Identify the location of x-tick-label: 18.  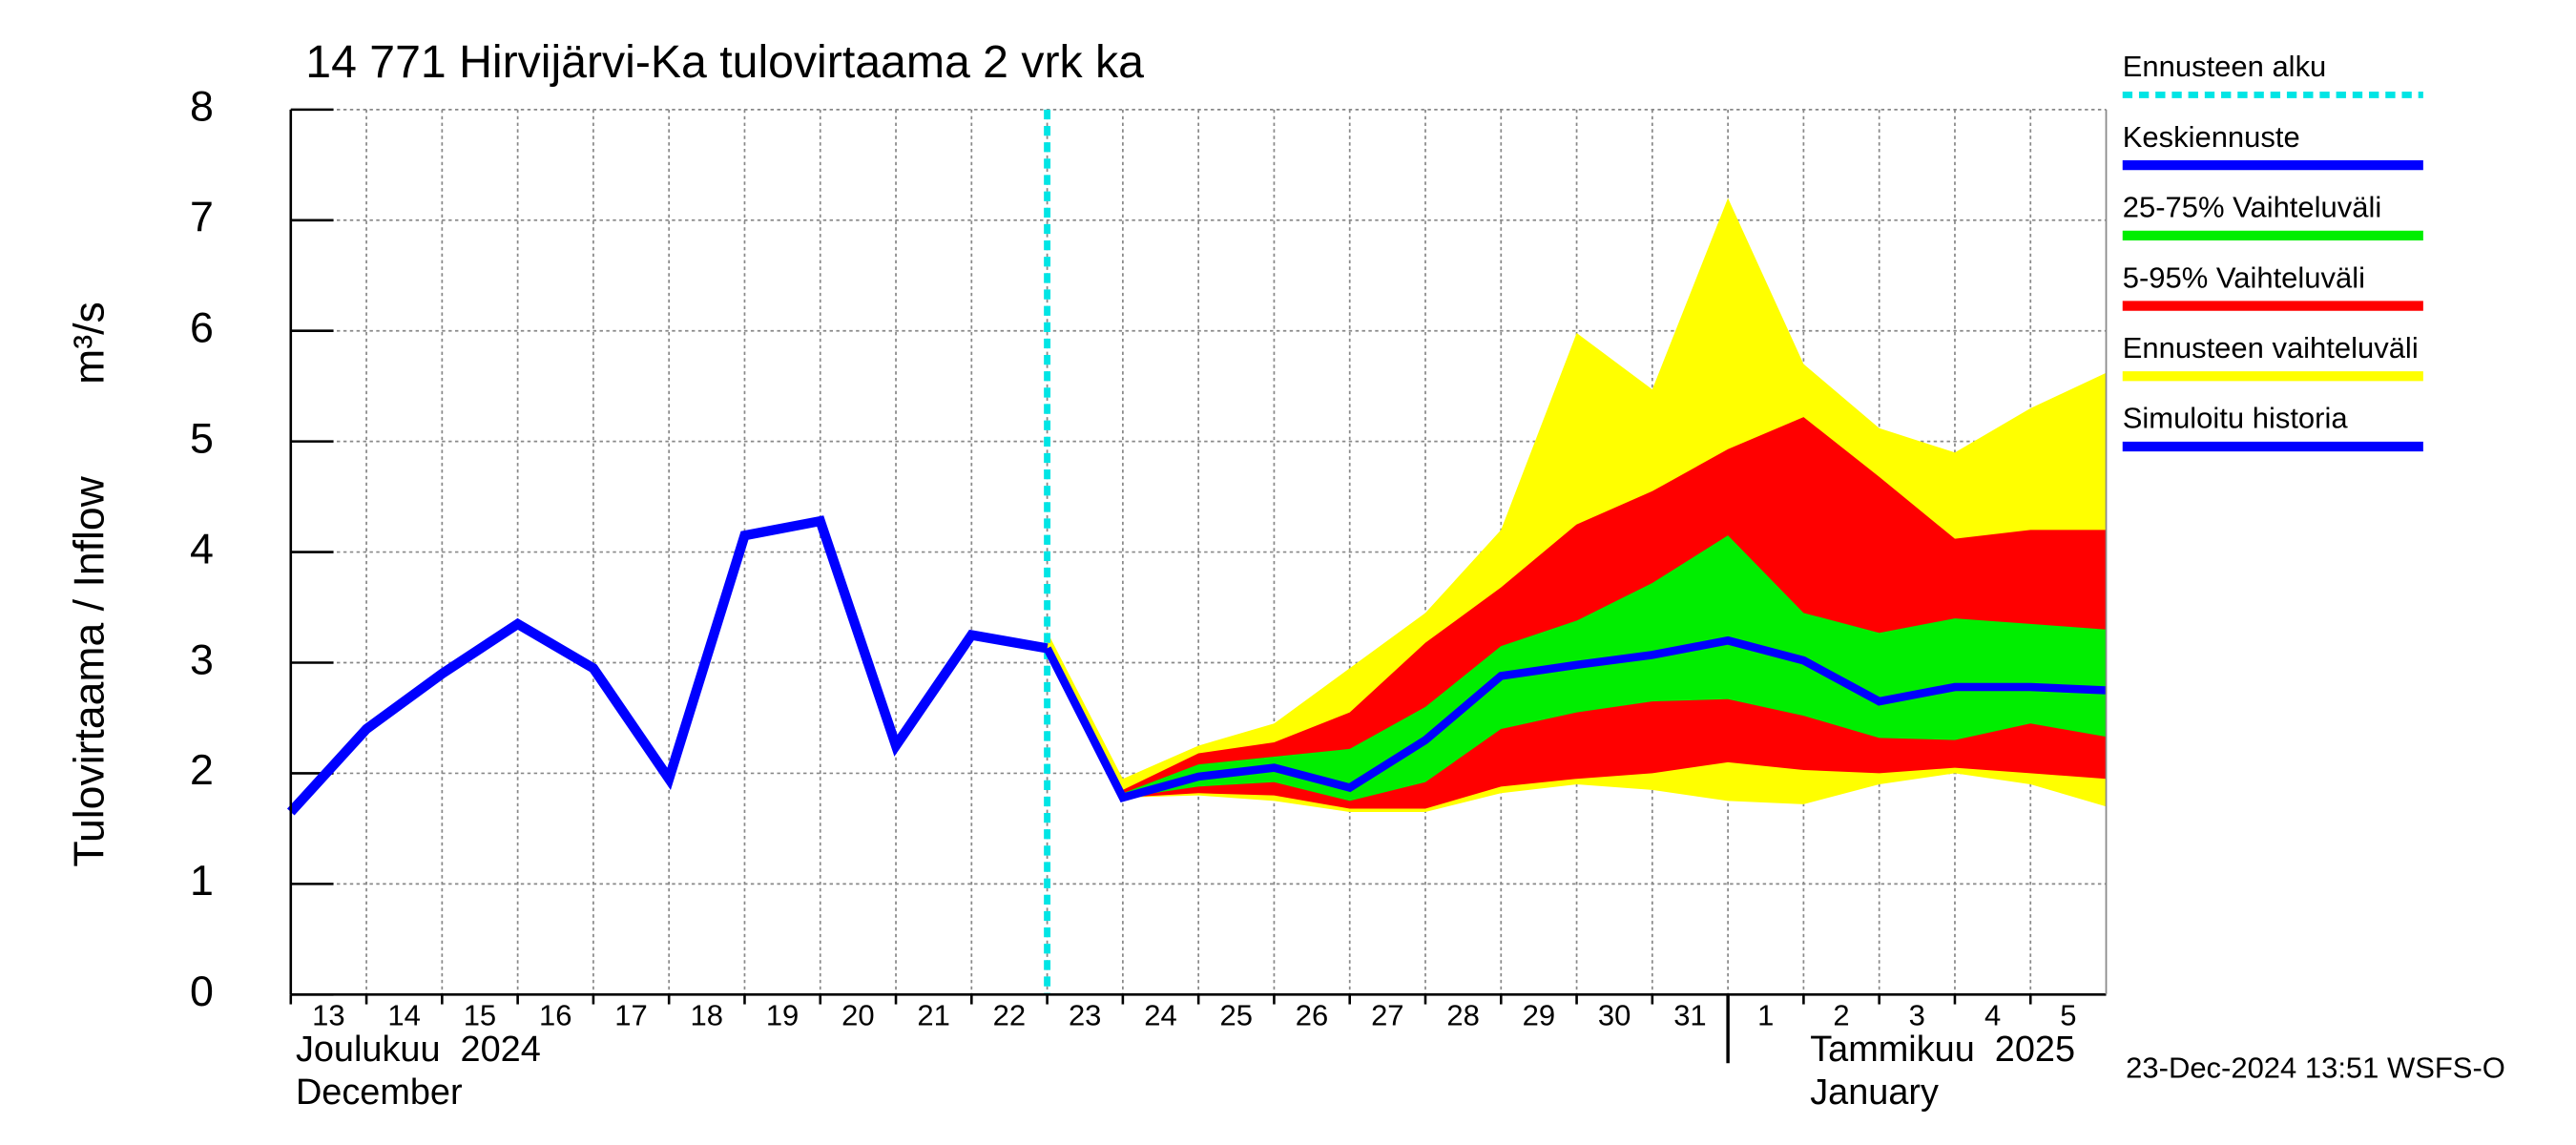
(707, 1016).